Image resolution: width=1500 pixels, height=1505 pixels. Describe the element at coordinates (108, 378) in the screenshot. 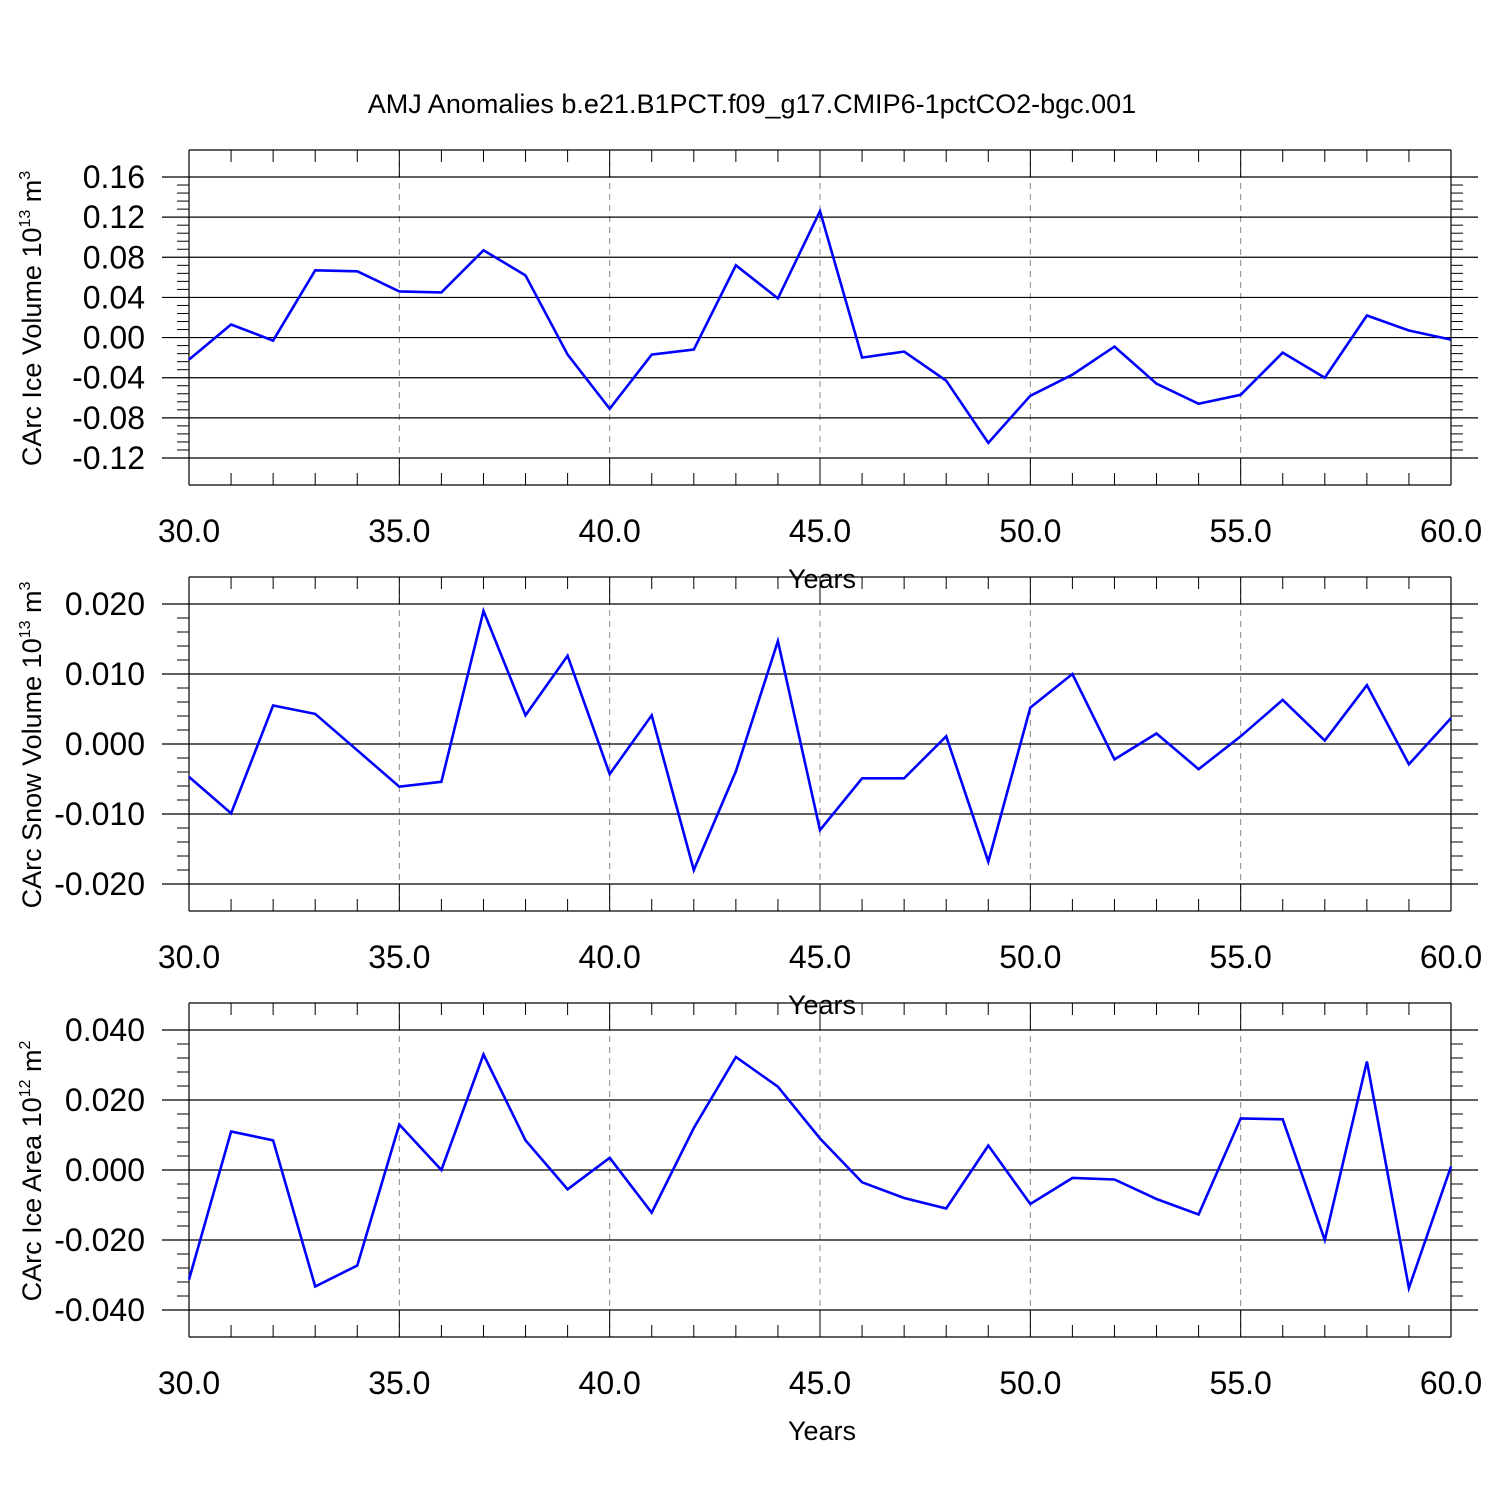

I see `y-tick-label: -0.04` at that location.